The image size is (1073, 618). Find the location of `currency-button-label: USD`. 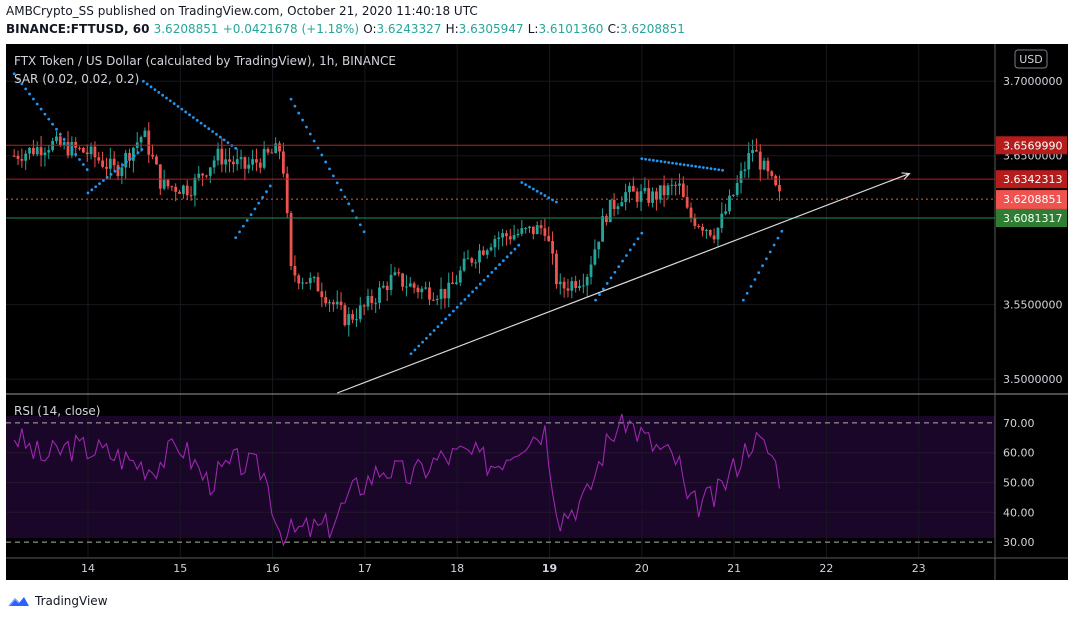

currency-button-label: USD is located at coordinates (1031, 59).